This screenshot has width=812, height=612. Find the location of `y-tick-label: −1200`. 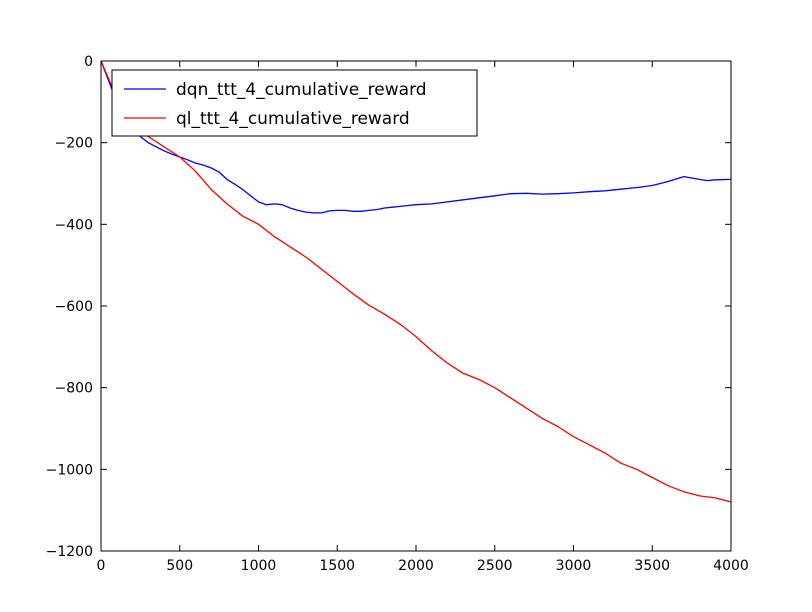

y-tick-label: −1200 is located at coordinates (69, 552).